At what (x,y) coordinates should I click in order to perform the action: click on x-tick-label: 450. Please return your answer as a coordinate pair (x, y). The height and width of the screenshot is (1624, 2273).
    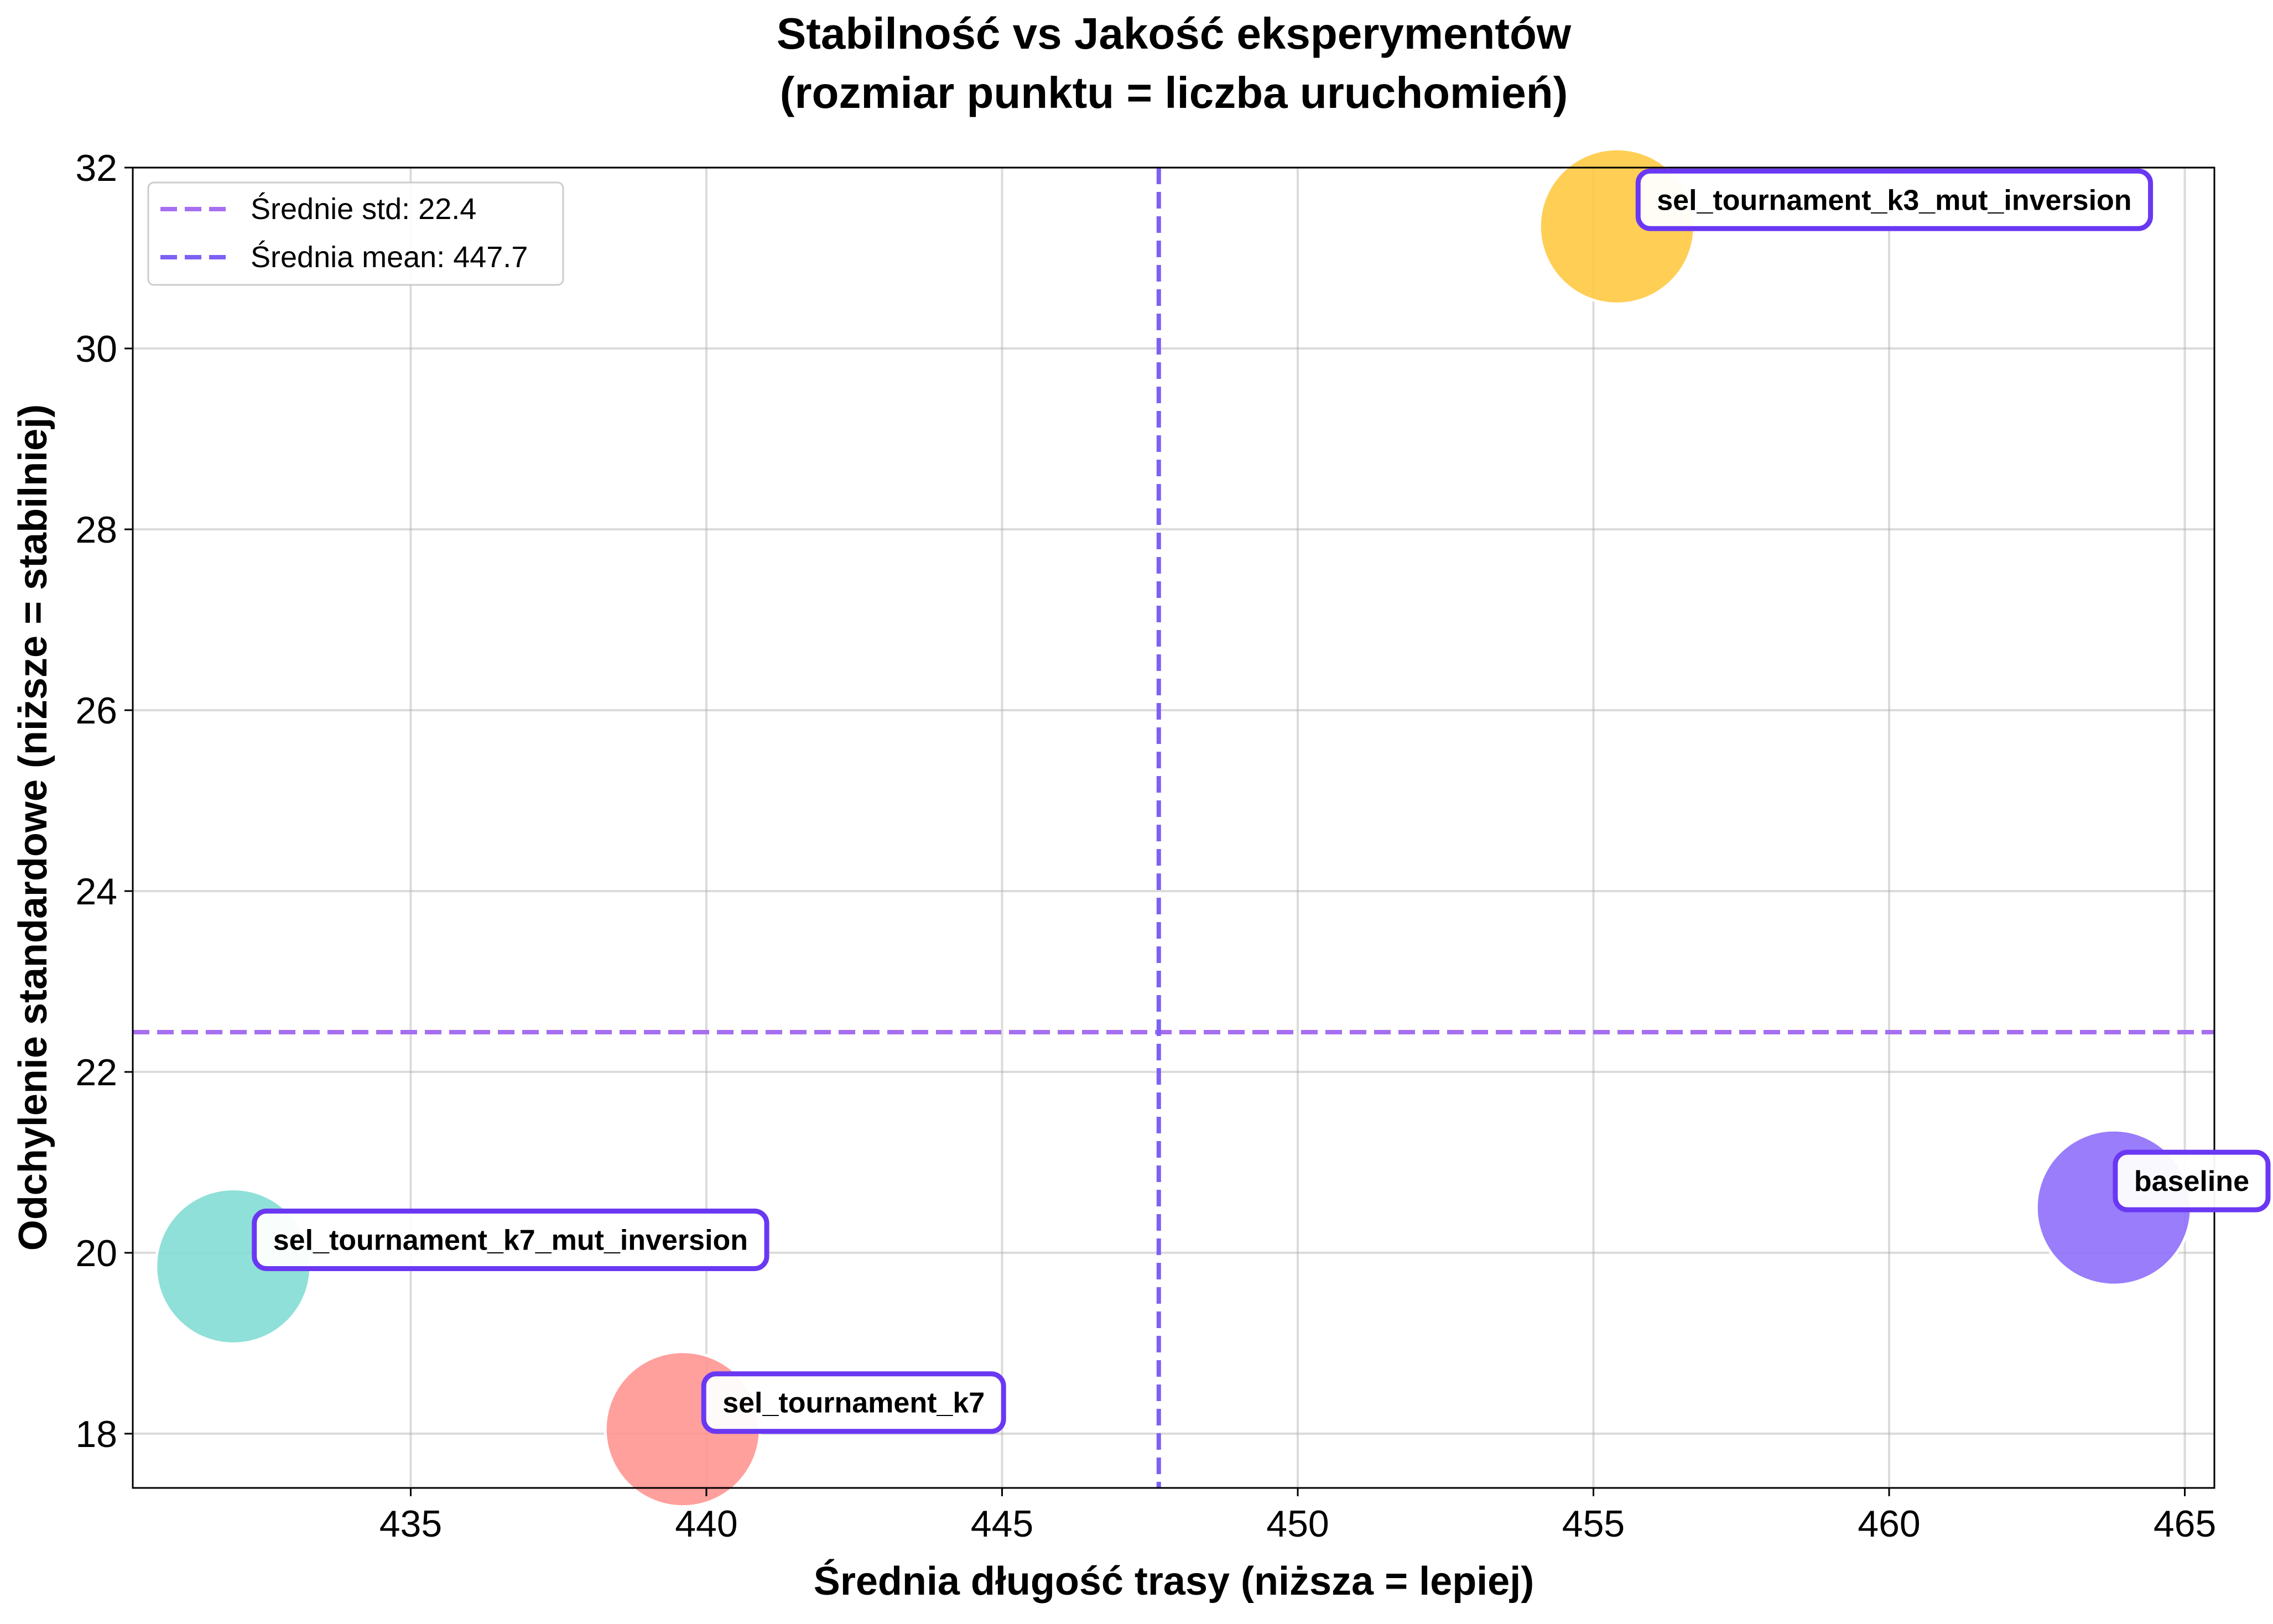
    Looking at the image, I should click on (1297, 1524).